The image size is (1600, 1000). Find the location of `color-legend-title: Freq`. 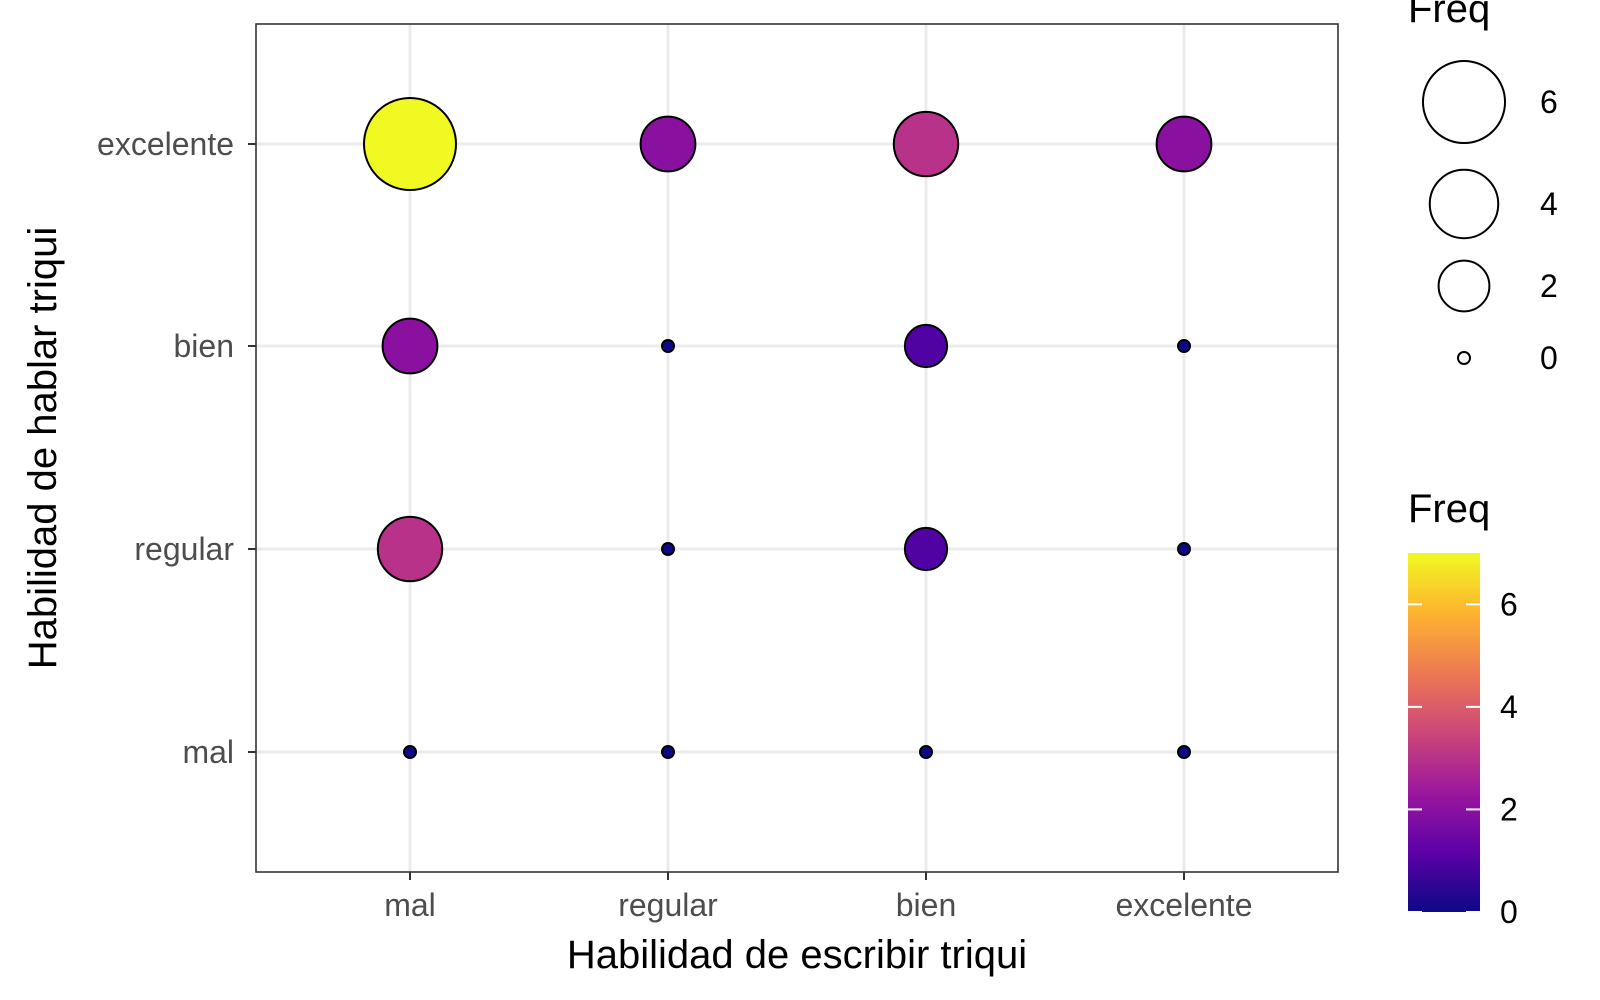

color-legend-title: Freq is located at coordinates (1449, 509).